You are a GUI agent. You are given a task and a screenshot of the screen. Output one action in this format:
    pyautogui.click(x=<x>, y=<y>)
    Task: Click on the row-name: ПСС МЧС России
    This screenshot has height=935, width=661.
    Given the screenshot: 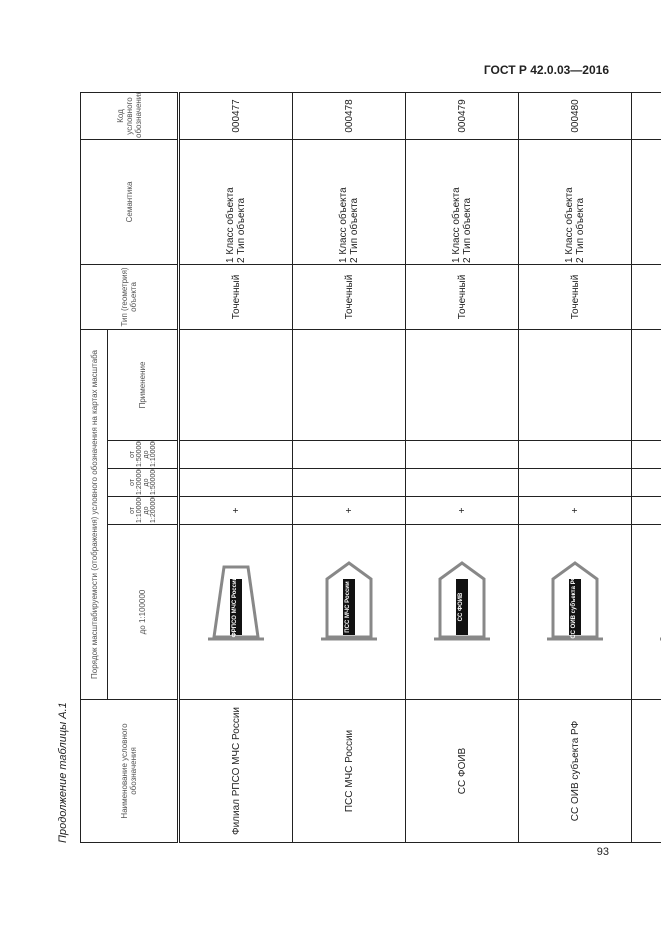 What is the action you would take?
    pyautogui.click(x=349, y=771)
    